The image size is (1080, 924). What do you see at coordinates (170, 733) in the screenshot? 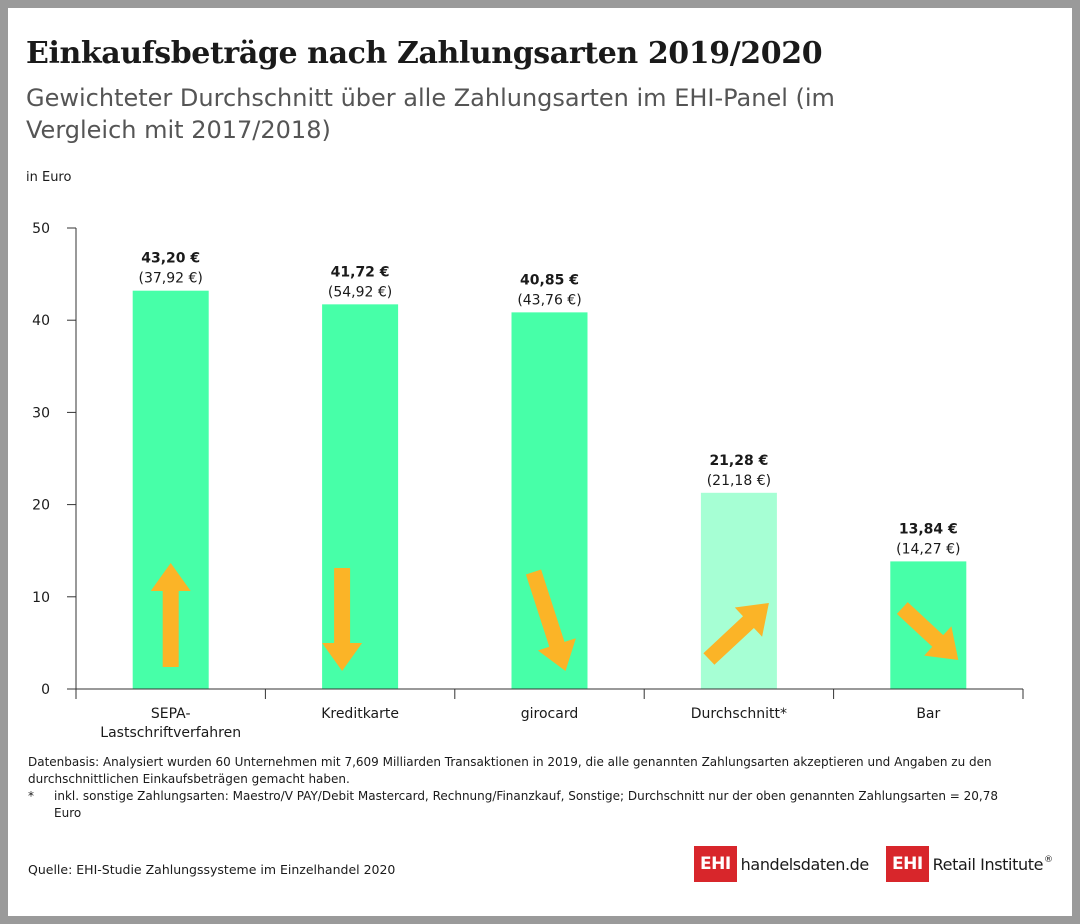
I see `x-category-label: Lastschriftverfahren` at bounding box center [170, 733].